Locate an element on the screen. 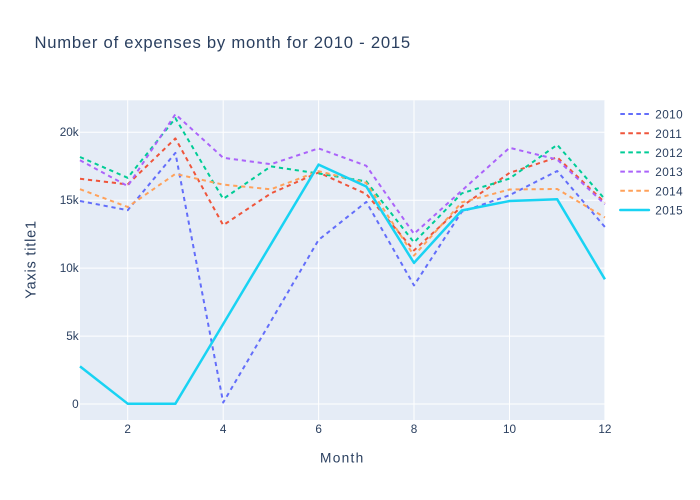  svg-text: 0 is located at coordinates (75, 404).